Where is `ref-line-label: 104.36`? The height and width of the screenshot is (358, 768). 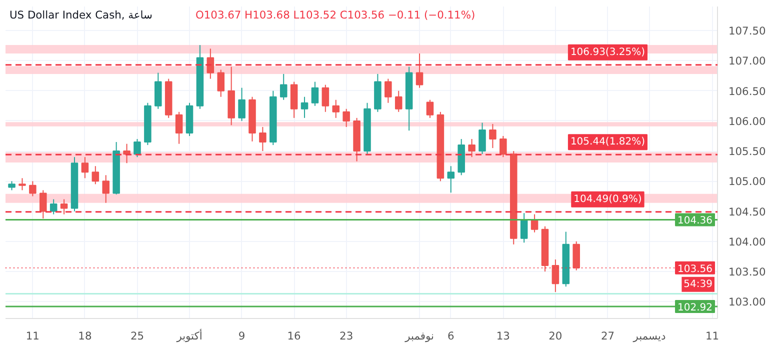
ref-line-label: 104.36 is located at coordinates (695, 221).